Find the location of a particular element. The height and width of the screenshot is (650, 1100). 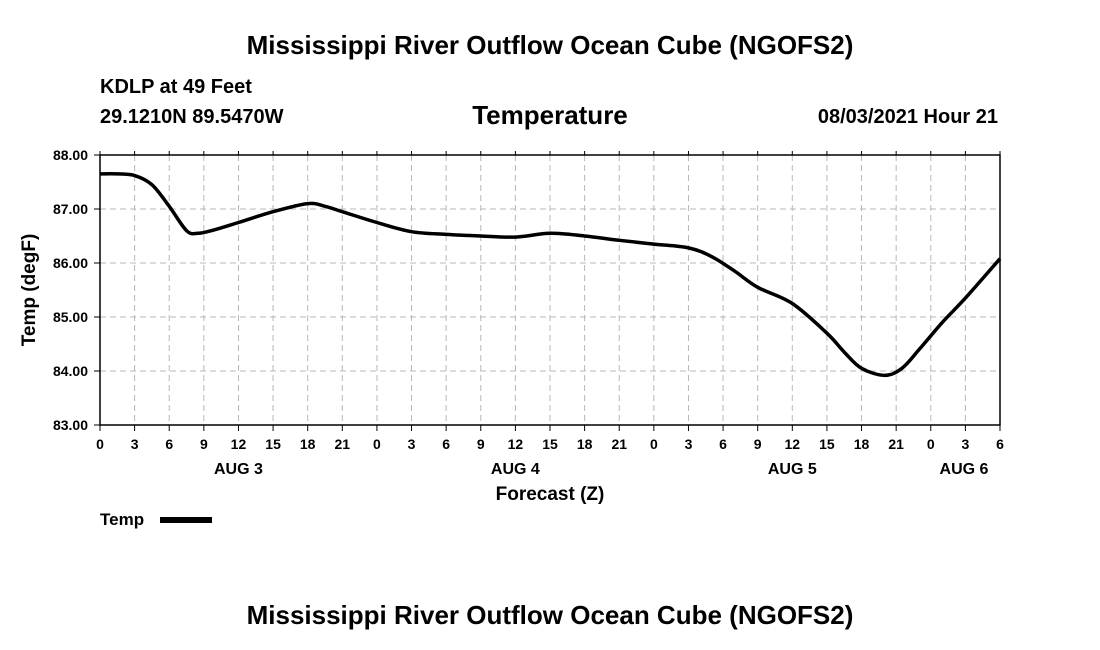

y-tick-label: 88.00 is located at coordinates (70, 155).